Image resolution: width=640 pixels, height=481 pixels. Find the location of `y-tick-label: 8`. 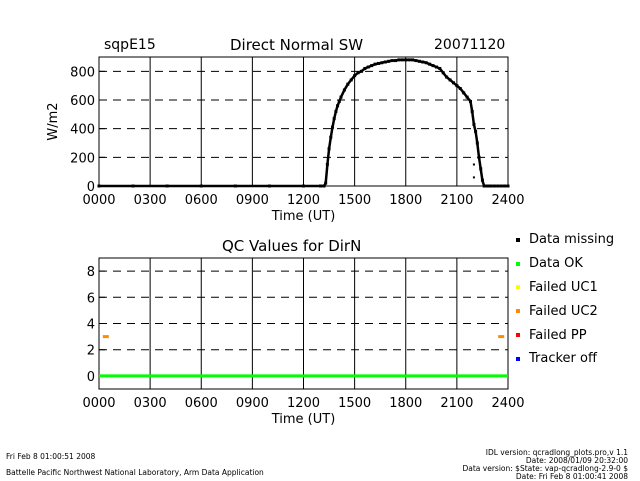

y-tick-label: 8 is located at coordinates (91, 272).